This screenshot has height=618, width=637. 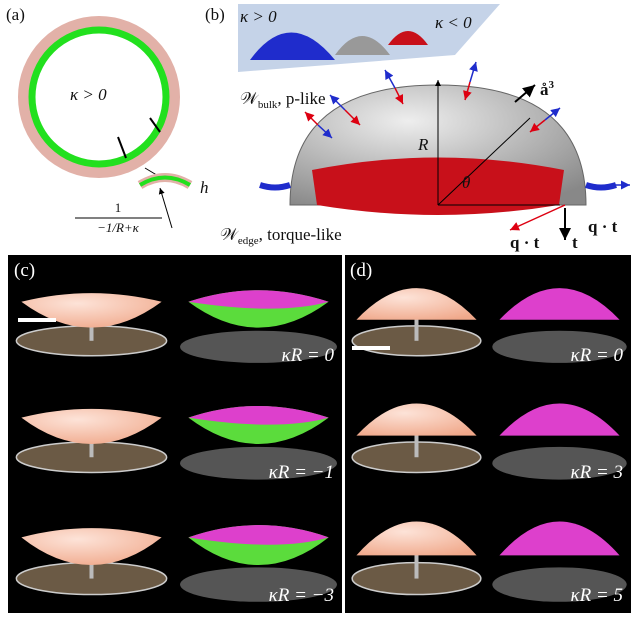 What do you see at coordinates (88, 94) in the screenshot?
I see `curvature-label: κ > 0` at bounding box center [88, 94].